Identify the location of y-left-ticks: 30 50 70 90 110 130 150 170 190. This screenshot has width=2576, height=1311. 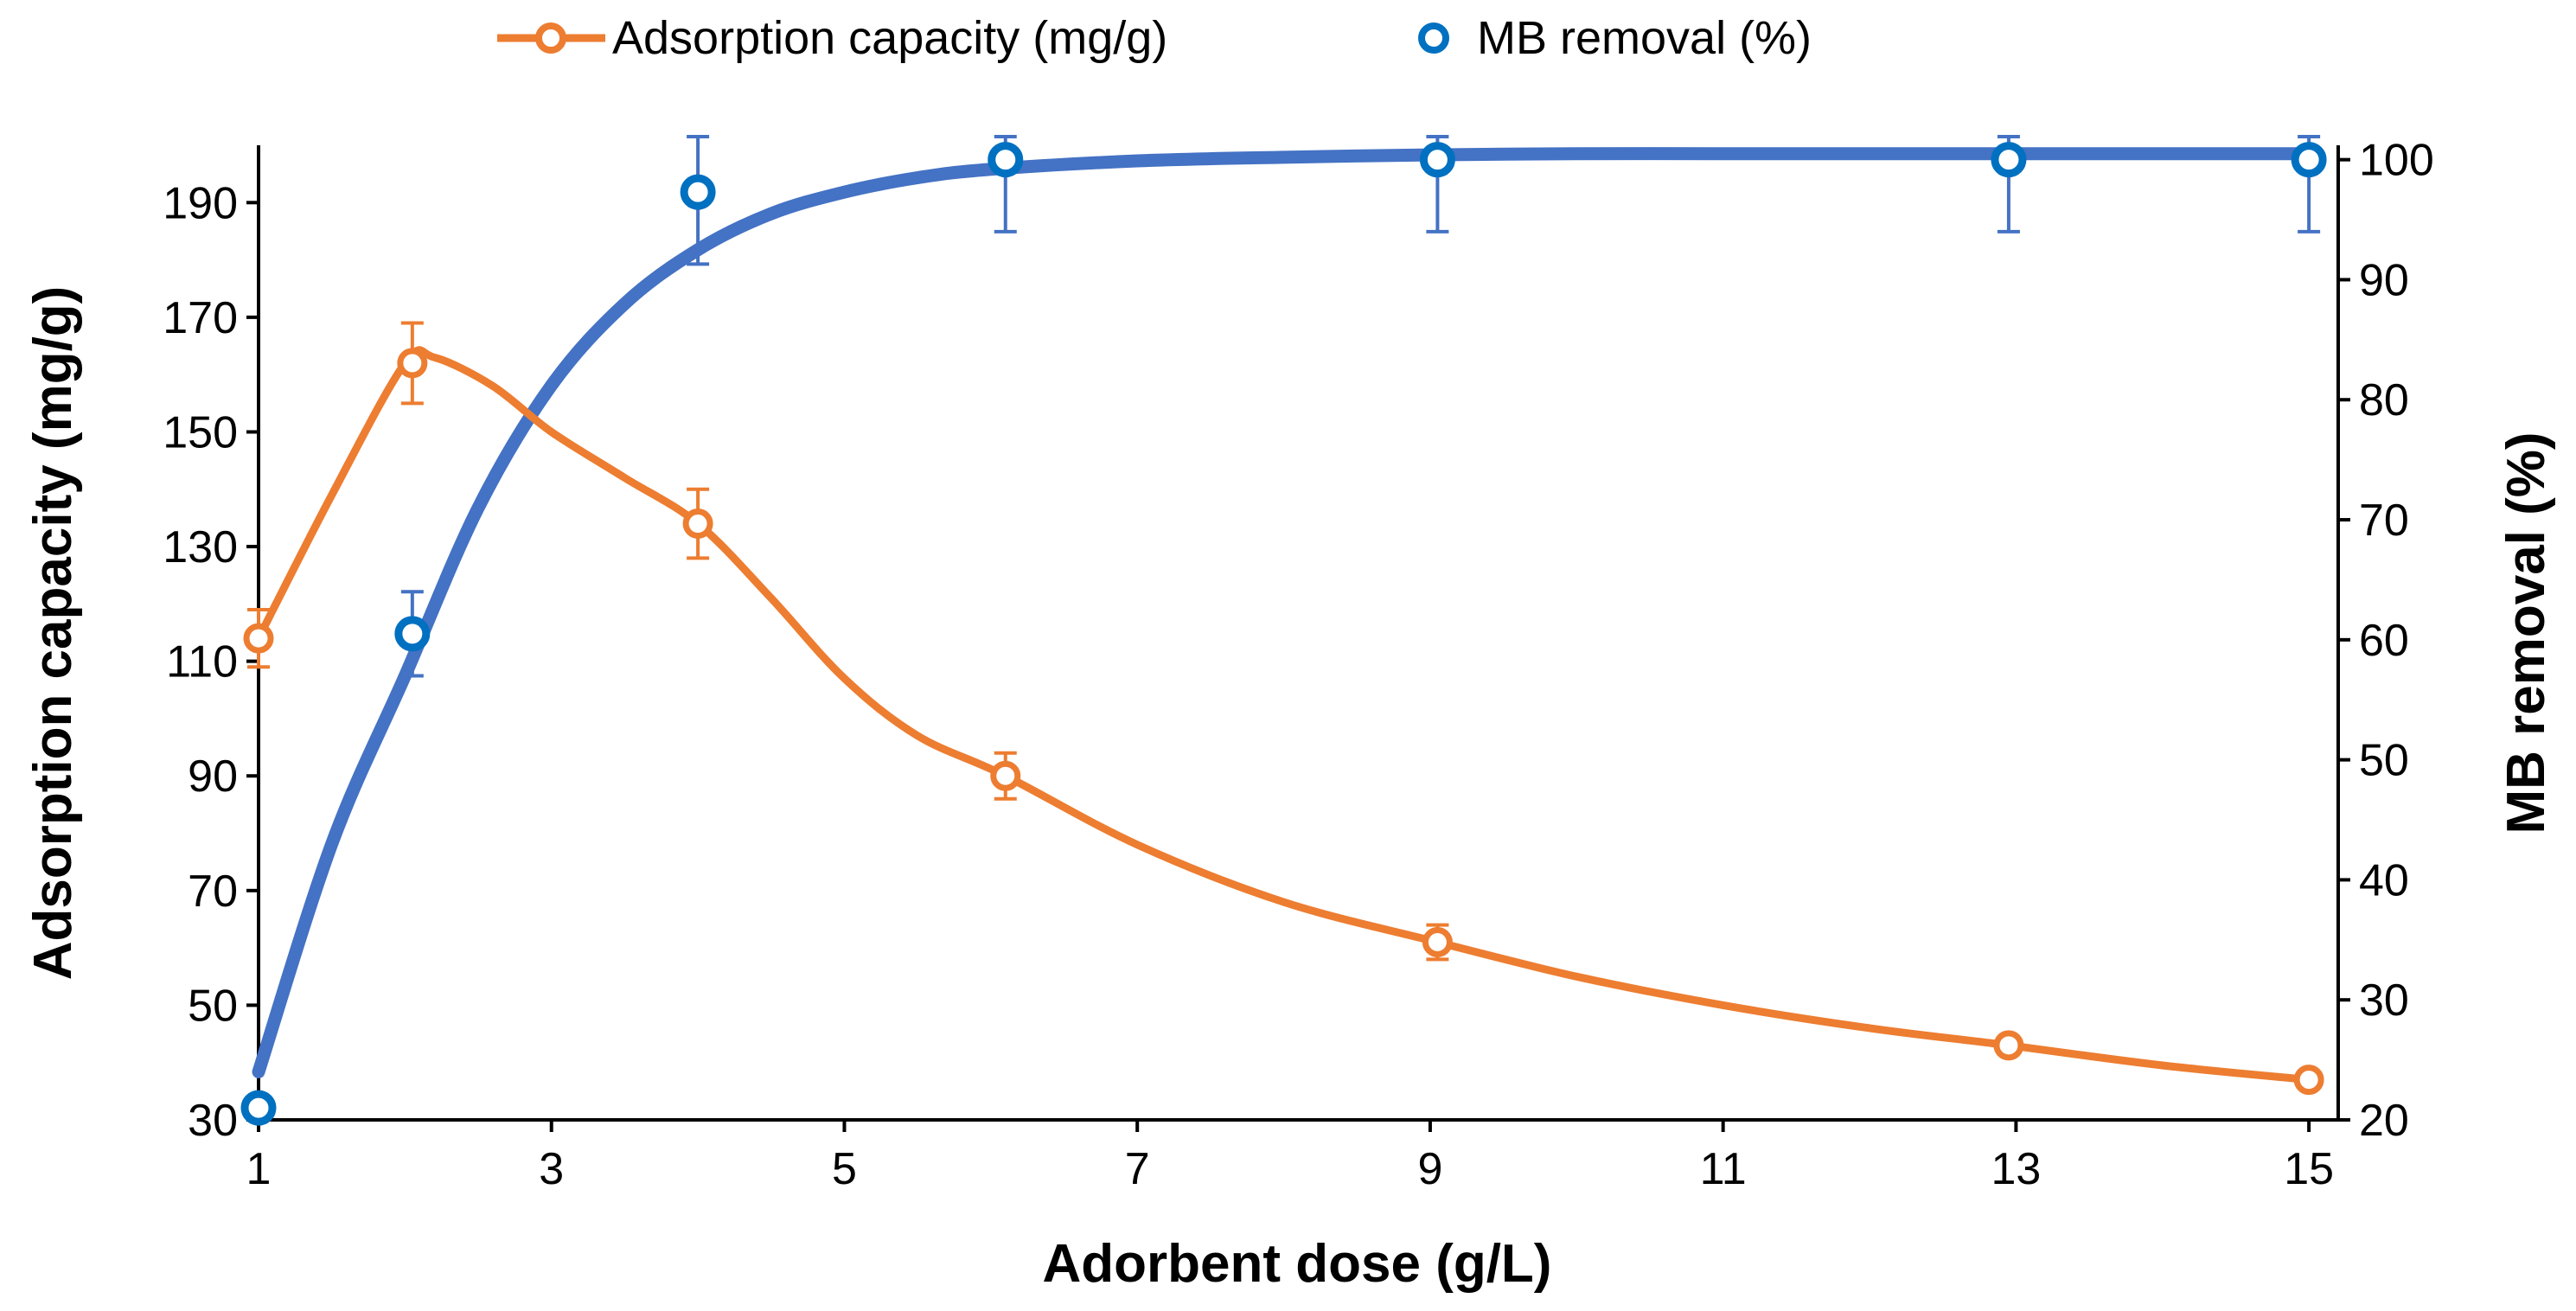
(211, 662).